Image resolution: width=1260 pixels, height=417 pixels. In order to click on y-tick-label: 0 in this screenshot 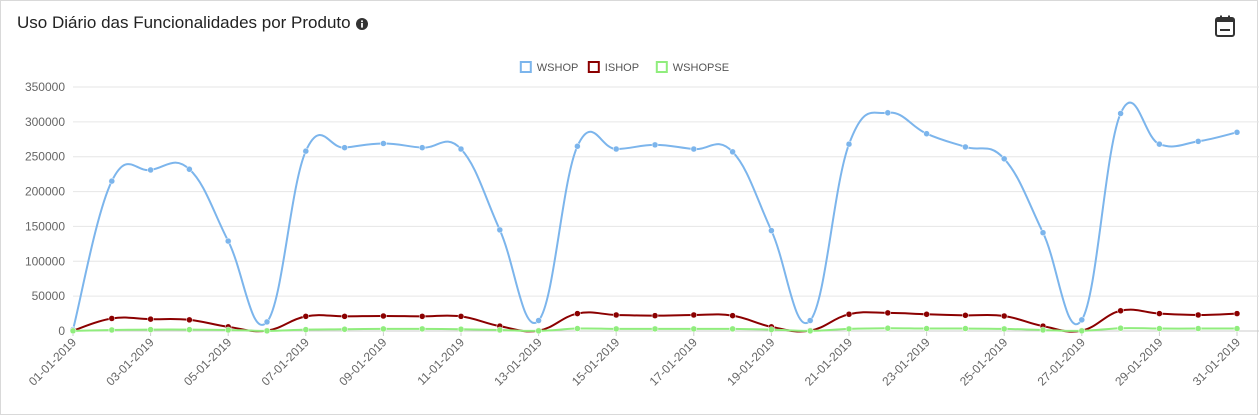, I will do `click(61, 331)`.